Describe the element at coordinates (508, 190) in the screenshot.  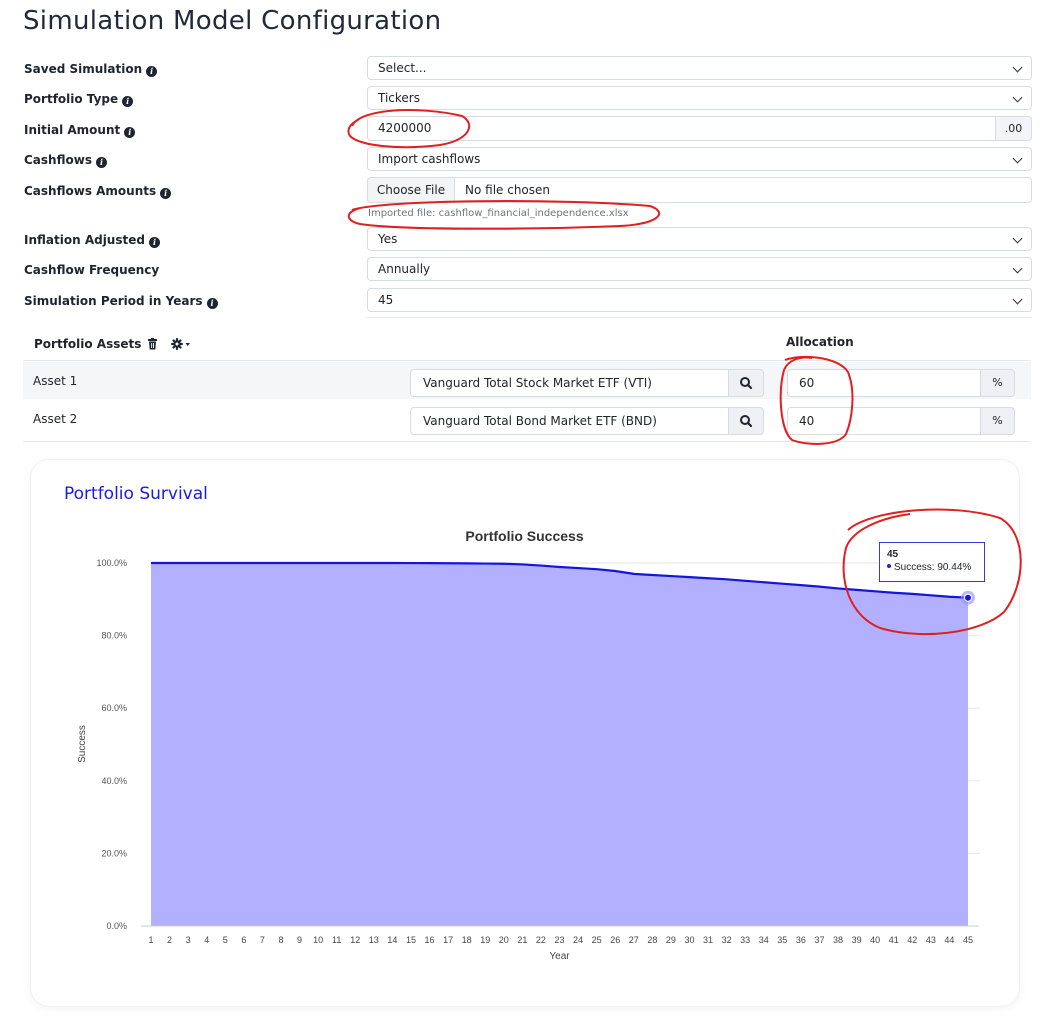
I see `file-status-text: No file chosen` at that location.